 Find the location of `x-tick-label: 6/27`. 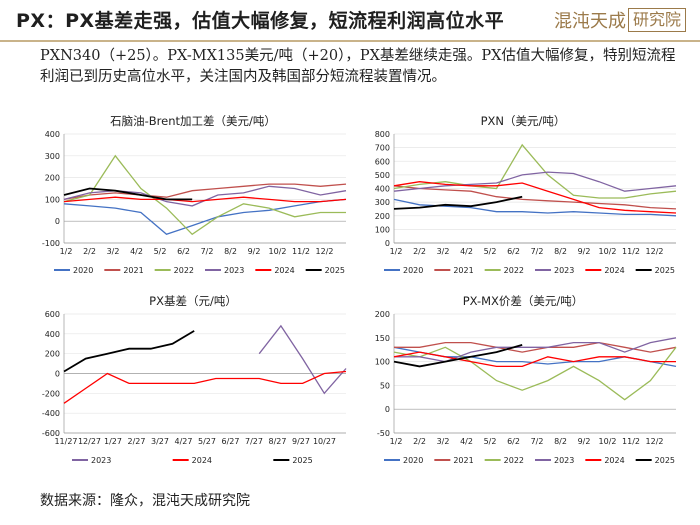

x-tick-label: 6/27 is located at coordinates (231, 441).